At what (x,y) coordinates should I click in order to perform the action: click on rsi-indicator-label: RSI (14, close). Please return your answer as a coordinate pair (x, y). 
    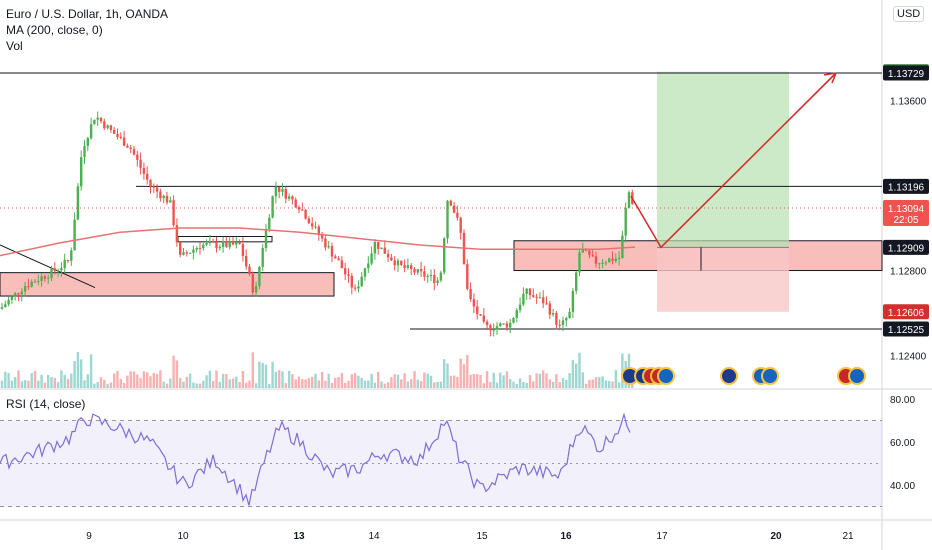
    Looking at the image, I should click on (46, 404).